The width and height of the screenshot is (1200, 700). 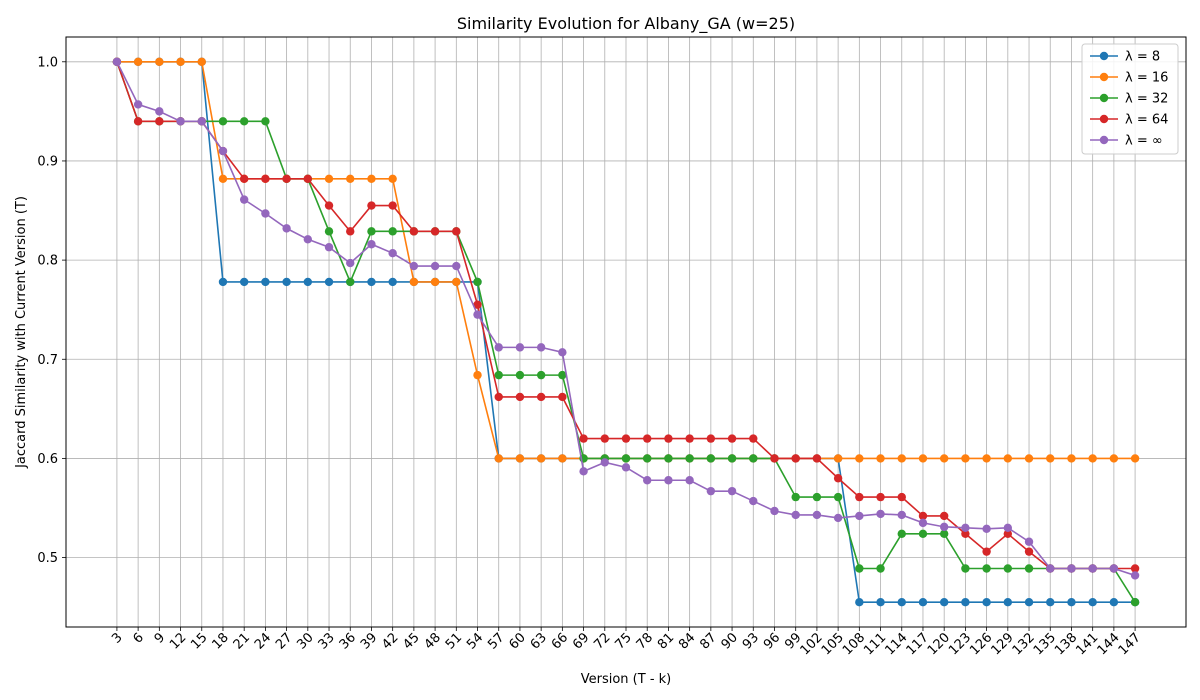 I want to click on legend-item: λ = 8, so click(x=1125, y=57).